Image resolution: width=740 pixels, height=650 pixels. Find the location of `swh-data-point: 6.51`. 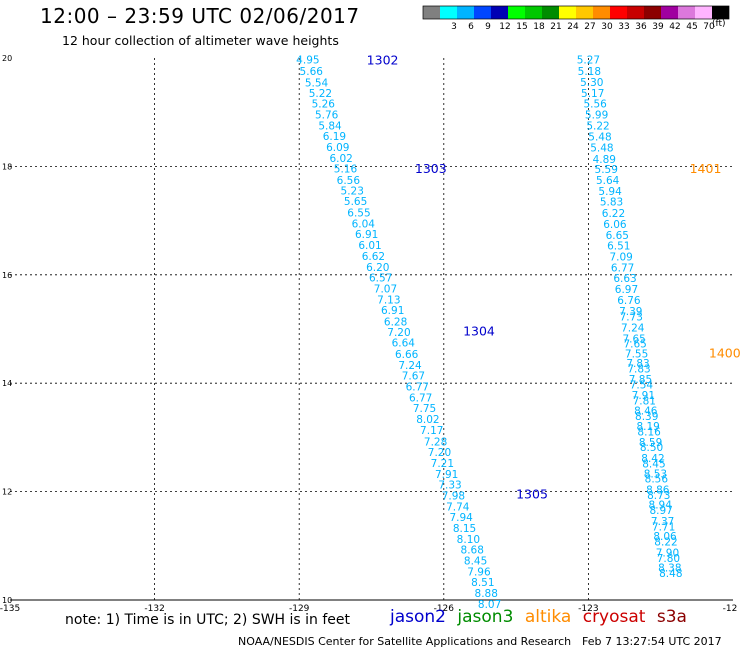

swh-data-point: 6.51 is located at coordinates (618, 247).